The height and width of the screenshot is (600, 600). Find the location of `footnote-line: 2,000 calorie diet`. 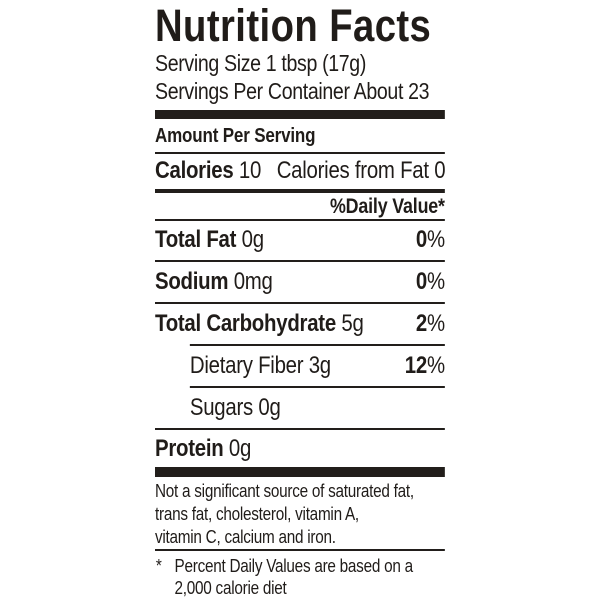

footnote-line: 2,000 calorie diet is located at coordinates (230, 588).